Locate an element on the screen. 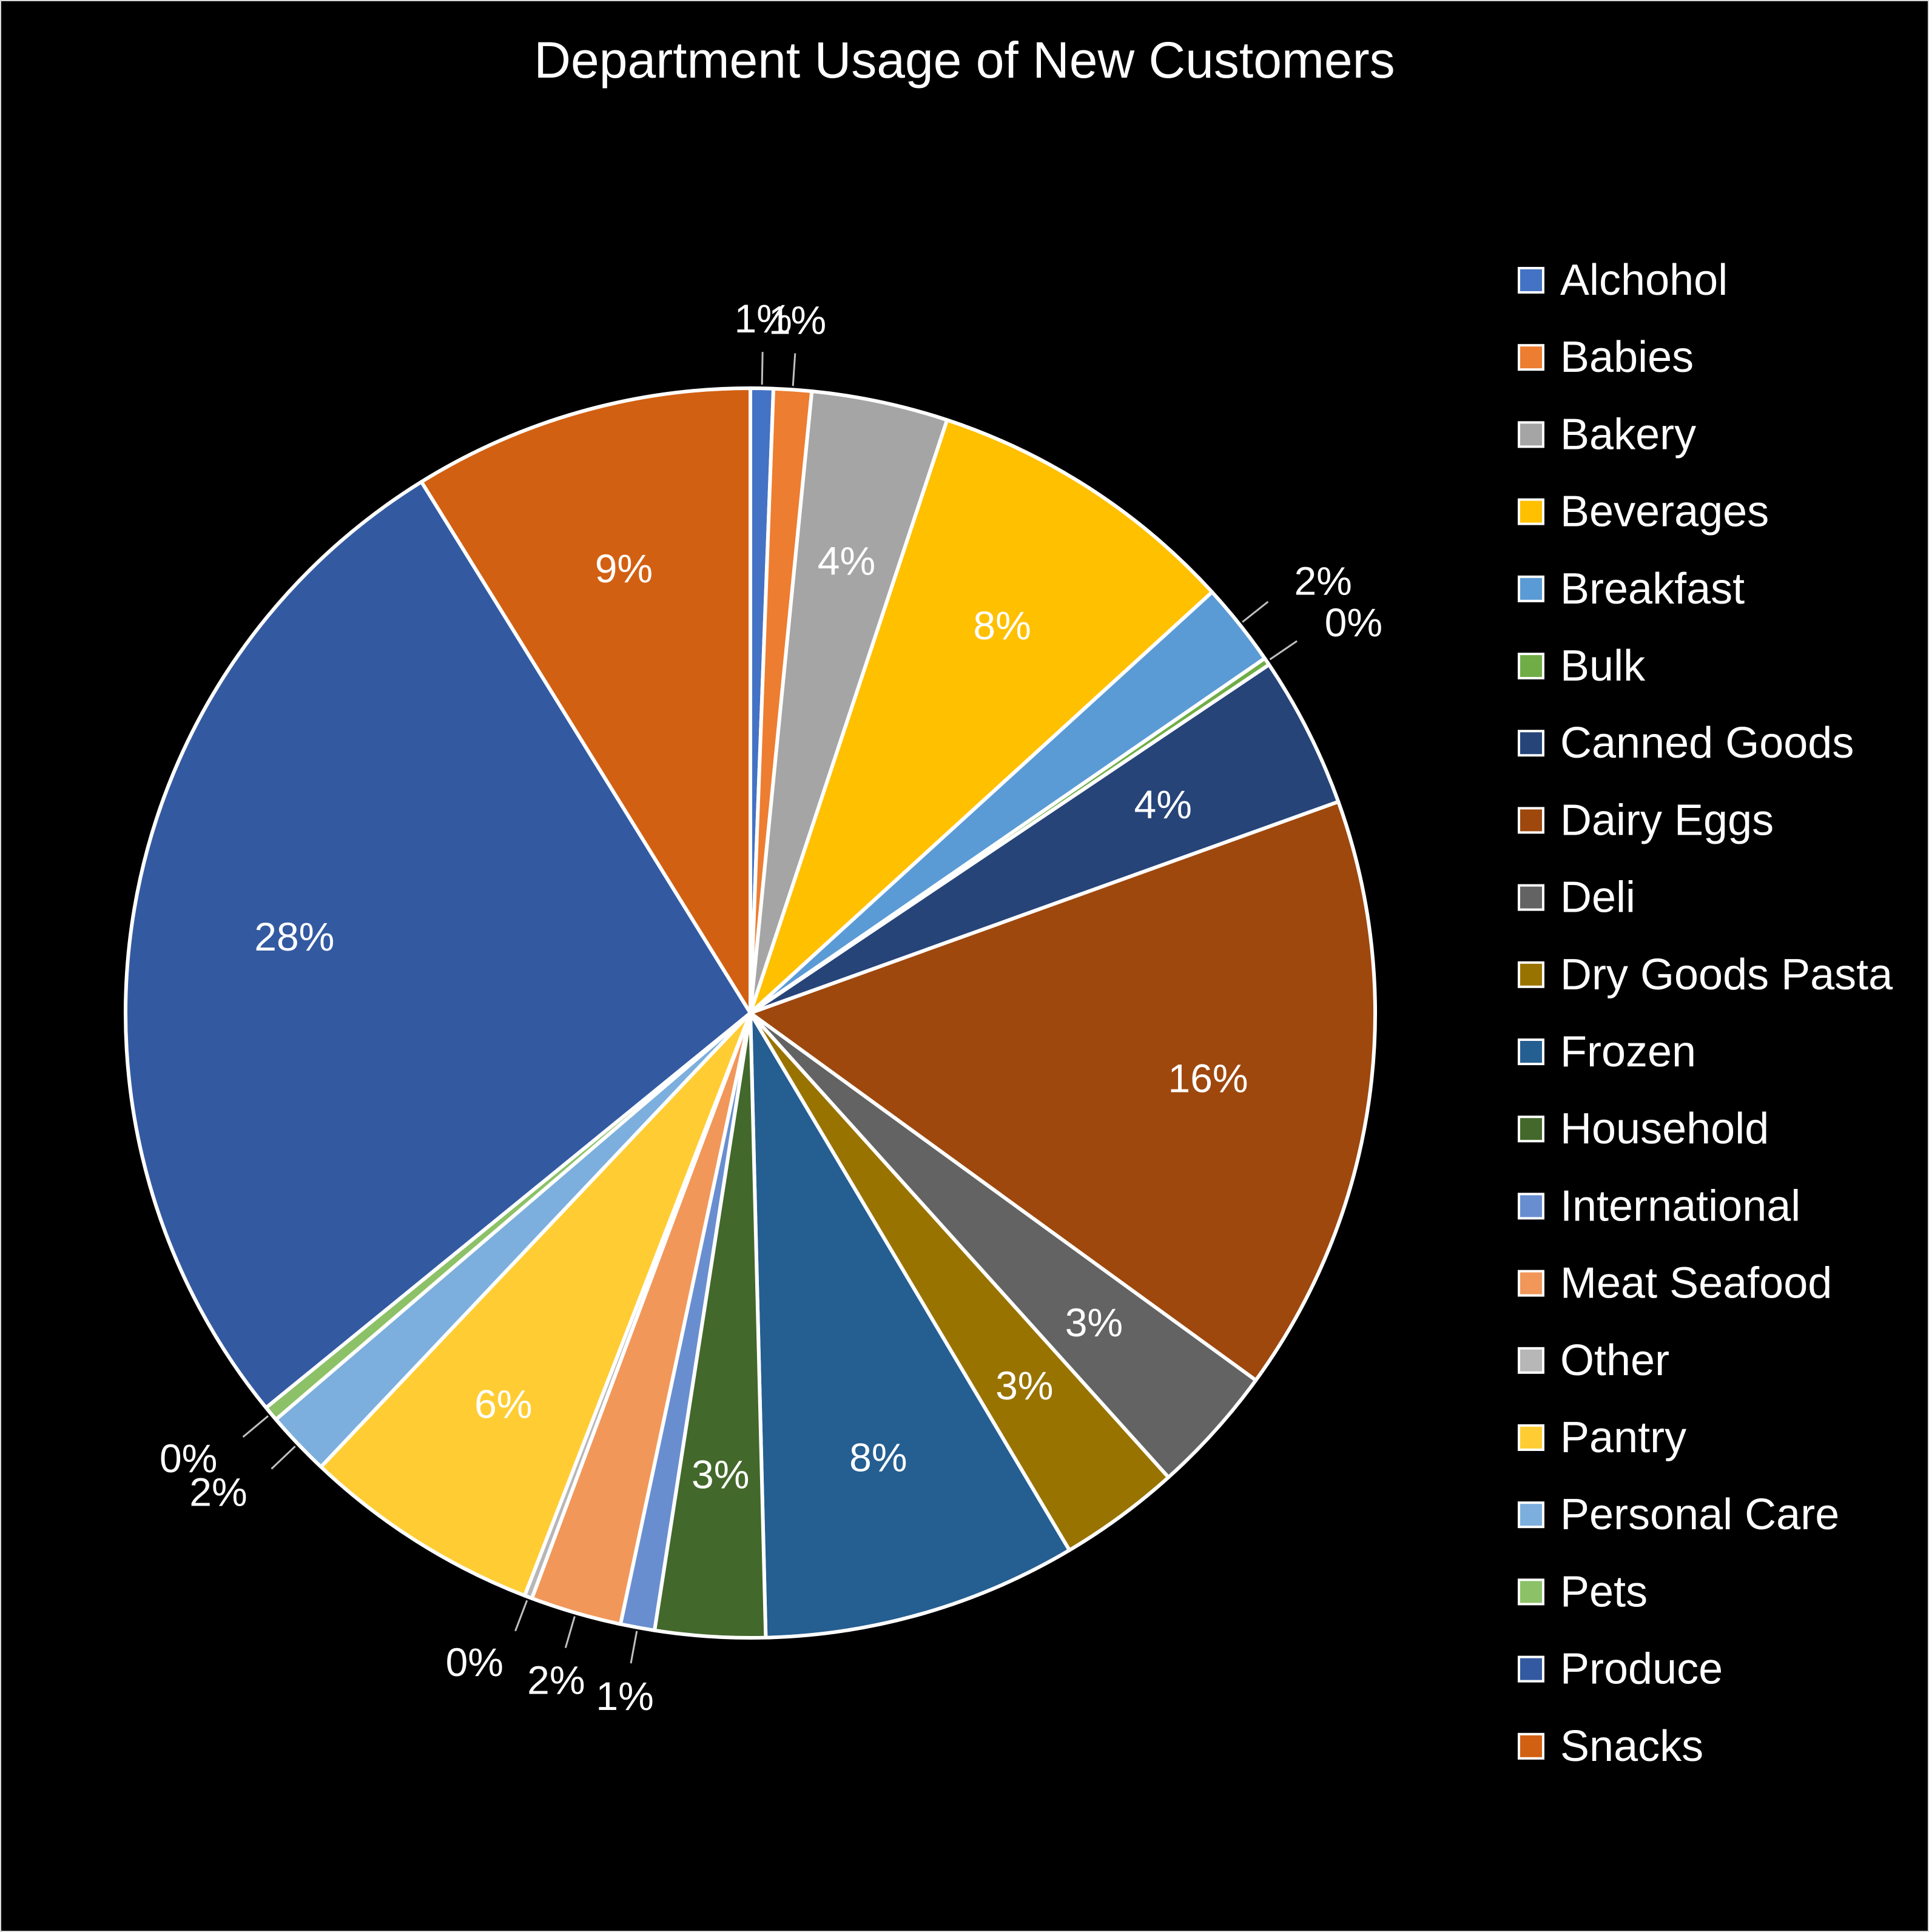 Image resolution: width=1929 pixels, height=1932 pixels. legend-swatch-bulk is located at coordinates (1531, 666).